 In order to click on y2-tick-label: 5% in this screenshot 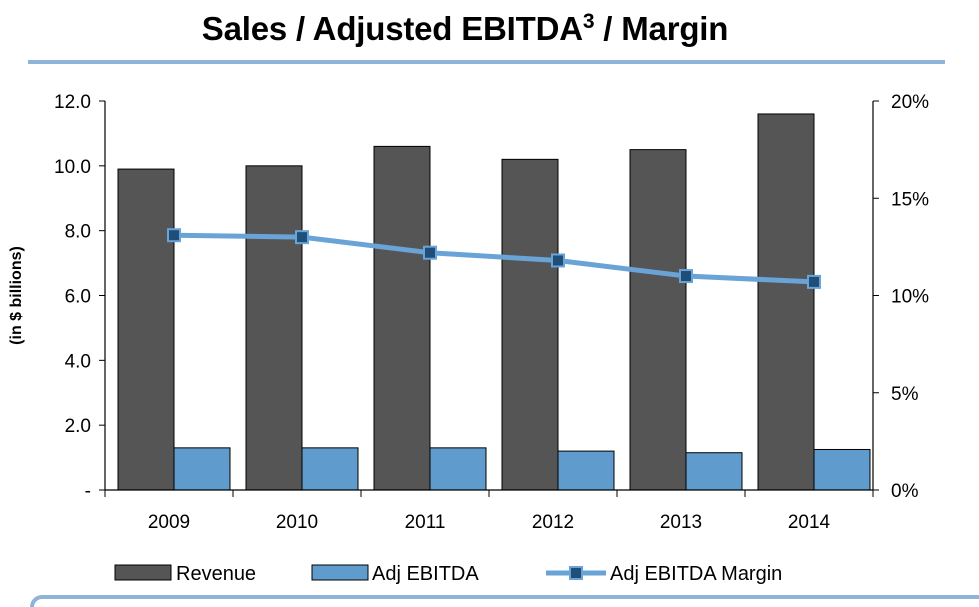, I will do `click(905, 394)`.